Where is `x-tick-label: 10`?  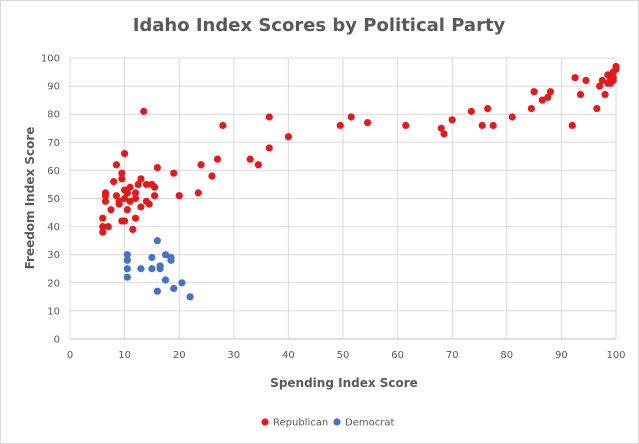
x-tick-label: 10 is located at coordinates (124, 355).